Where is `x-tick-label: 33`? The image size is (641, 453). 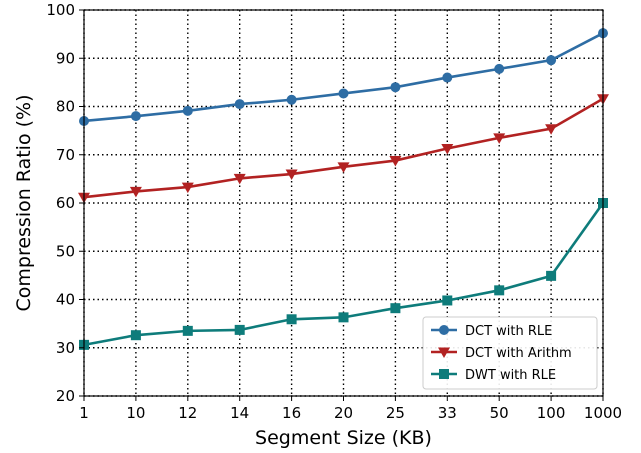
x-tick-label: 33 is located at coordinates (447, 413).